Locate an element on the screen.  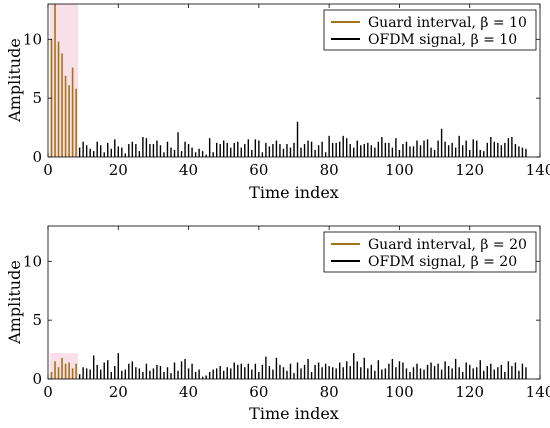
legend-entry: OFDM signal, β = 20 is located at coordinates (442, 262).